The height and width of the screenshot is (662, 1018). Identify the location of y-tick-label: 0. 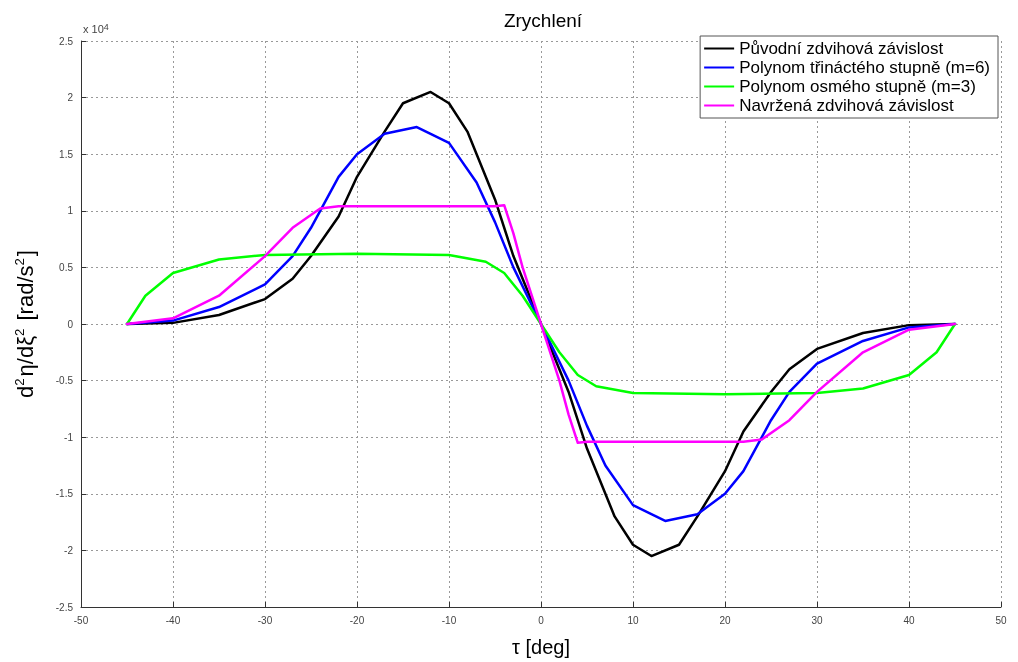
(70, 324).